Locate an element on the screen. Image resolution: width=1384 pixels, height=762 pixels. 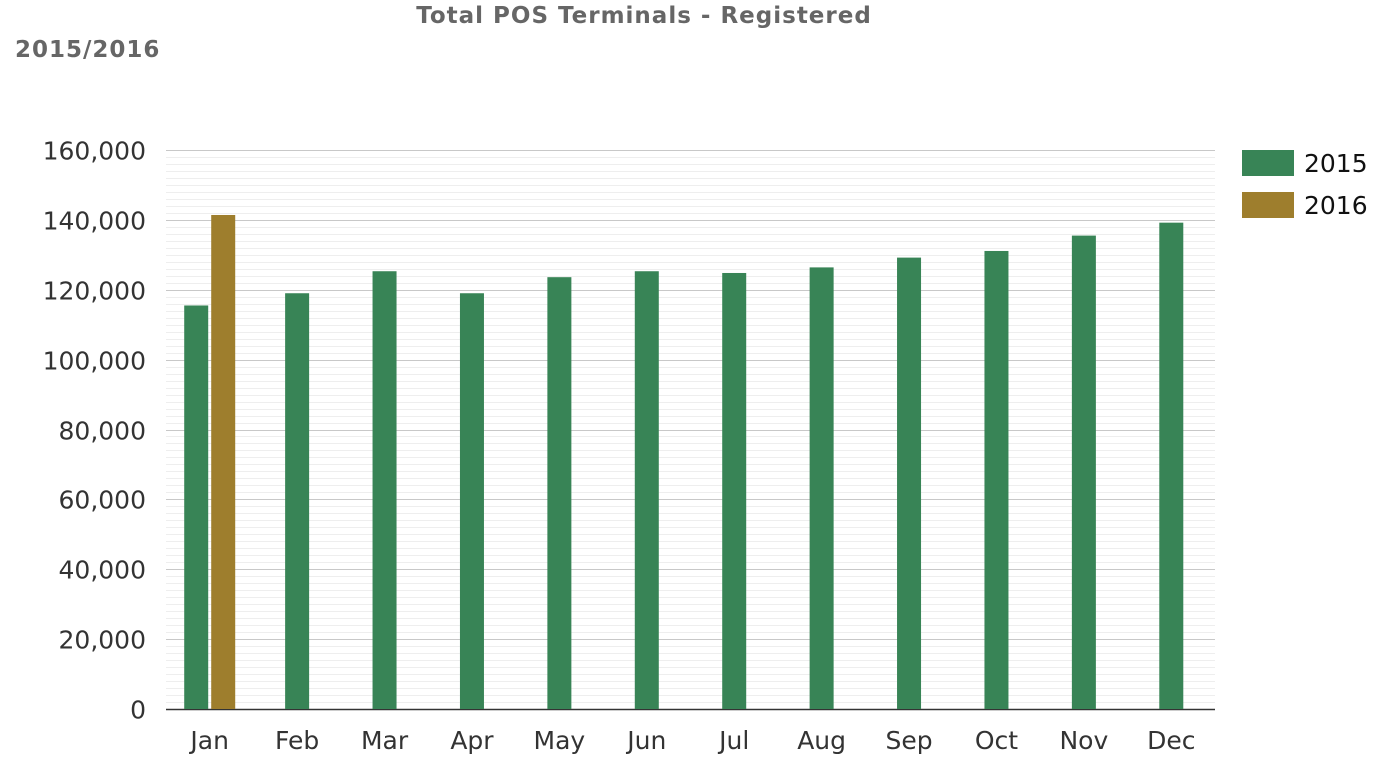
x-tick-label: Aug is located at coordinates (821, 740).